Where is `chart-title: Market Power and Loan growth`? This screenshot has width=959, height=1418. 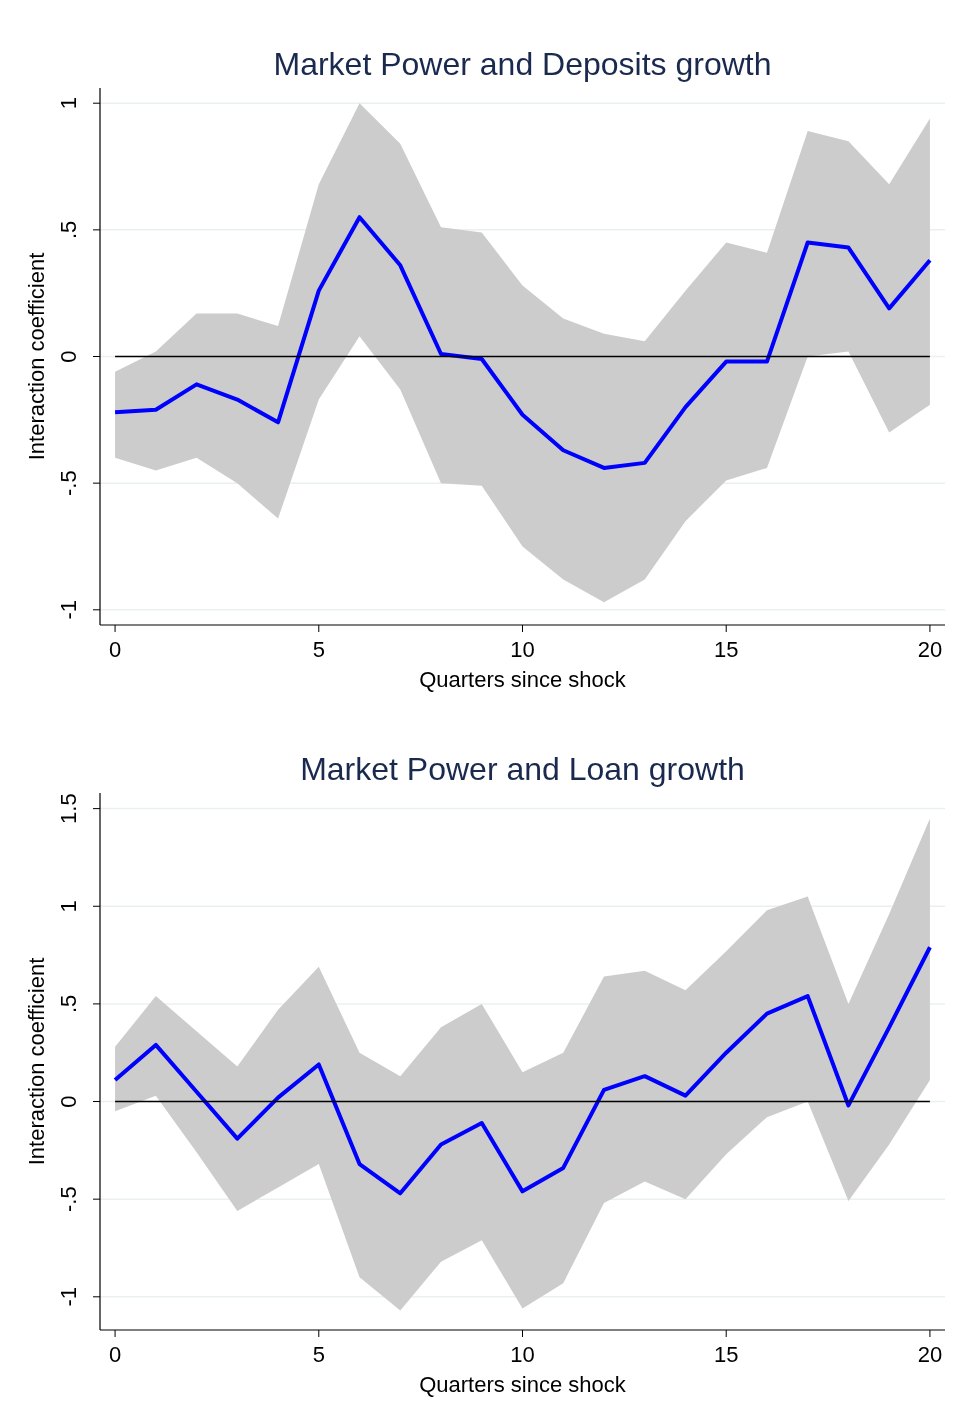
chart-title: Market Power and Loan growth is located at coordinates (522, 769).